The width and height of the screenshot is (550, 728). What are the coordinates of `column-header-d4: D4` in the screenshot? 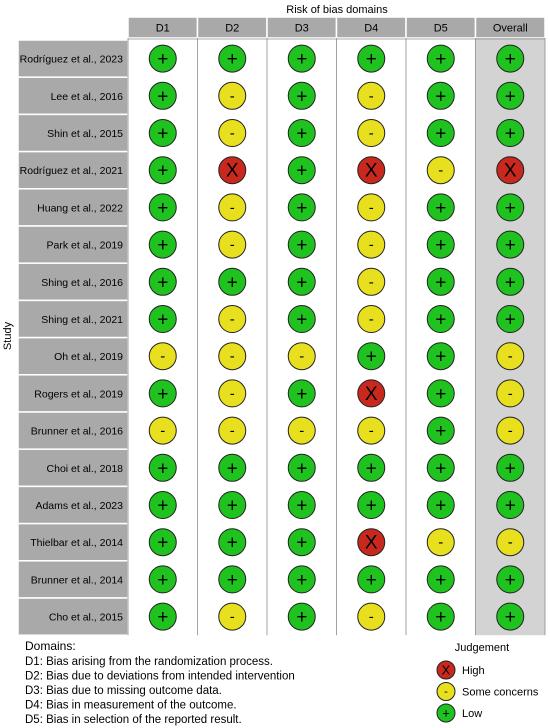 It's located at (371, 29).